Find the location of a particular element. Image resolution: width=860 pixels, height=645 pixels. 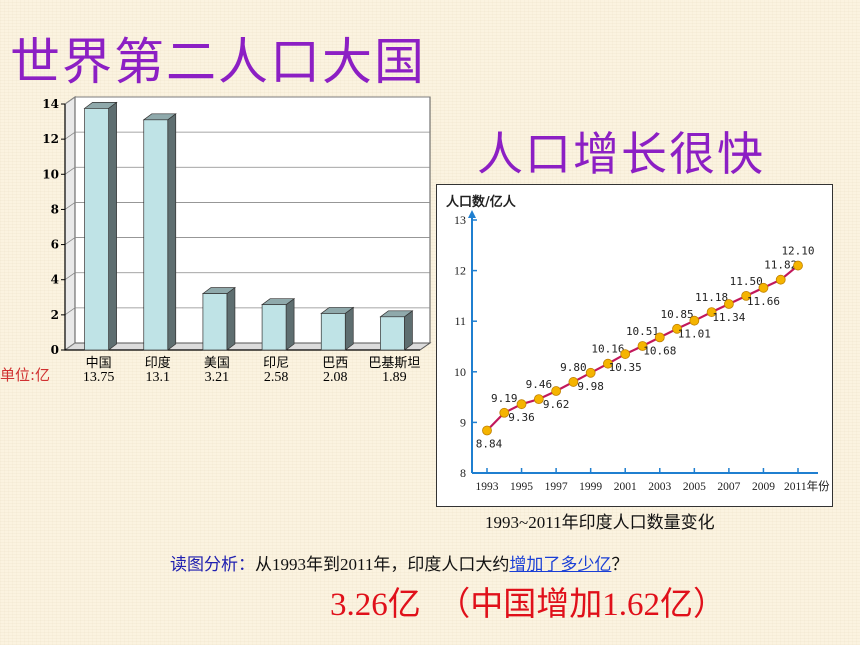

bar-value-label: 3.21 is located at coordinates (217, 377).